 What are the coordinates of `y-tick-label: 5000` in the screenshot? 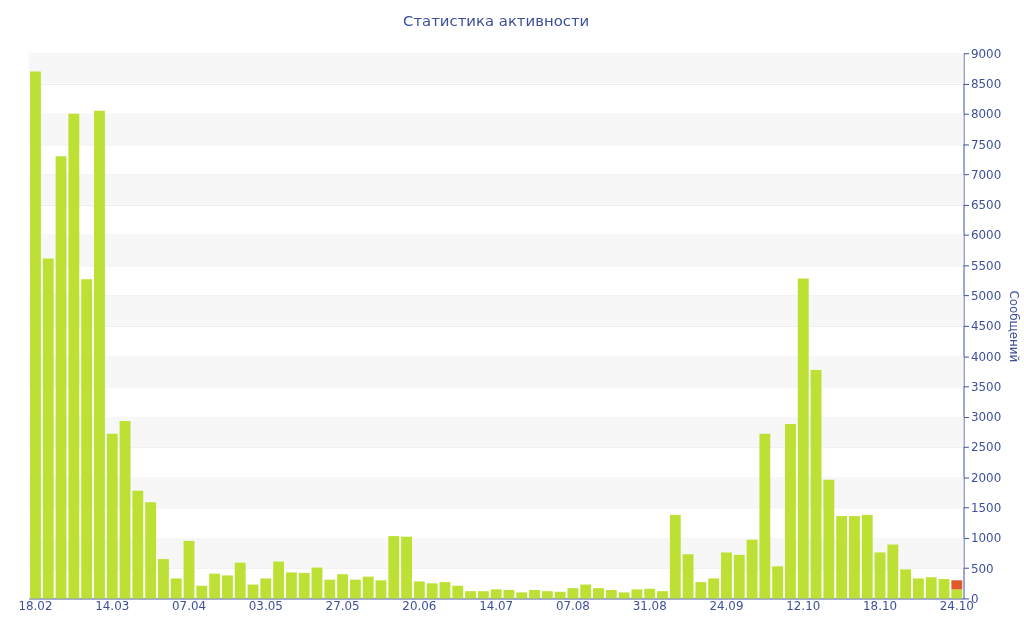 It's located at (986, 296).